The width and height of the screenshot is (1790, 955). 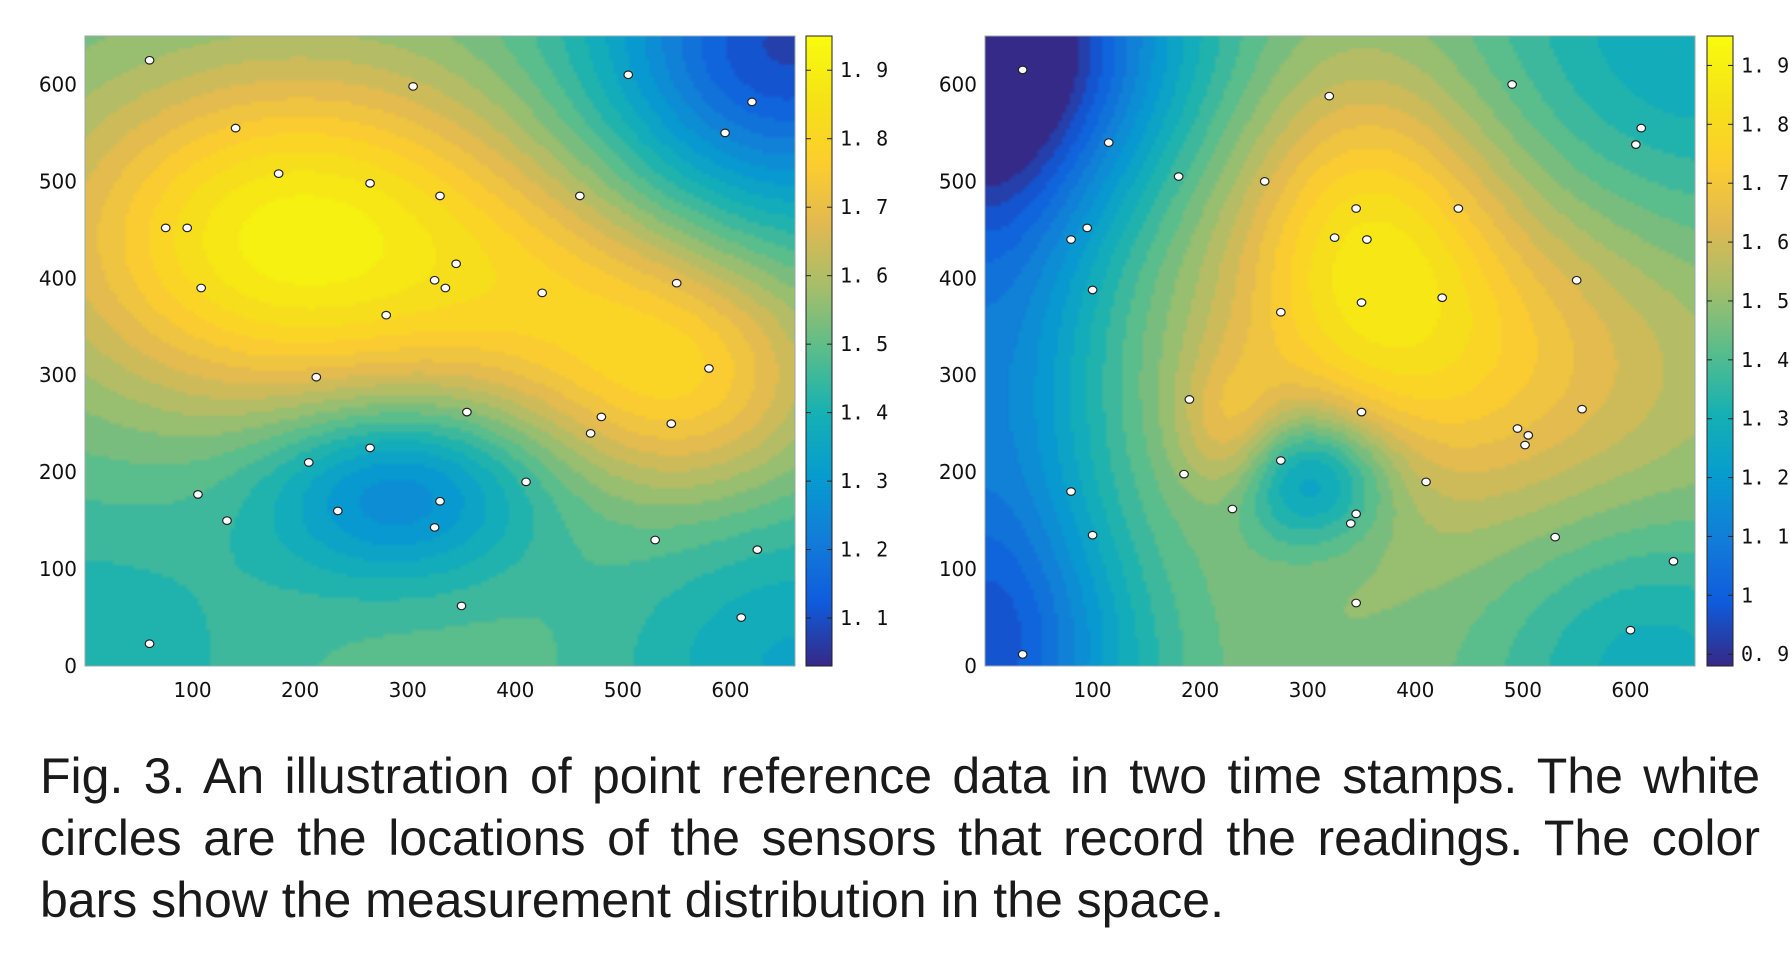 What do you see at coordinates (864, 276) in the screenshot?
I see `colorbar-tick-label: 1. 6` at bounding box center [864, 276].